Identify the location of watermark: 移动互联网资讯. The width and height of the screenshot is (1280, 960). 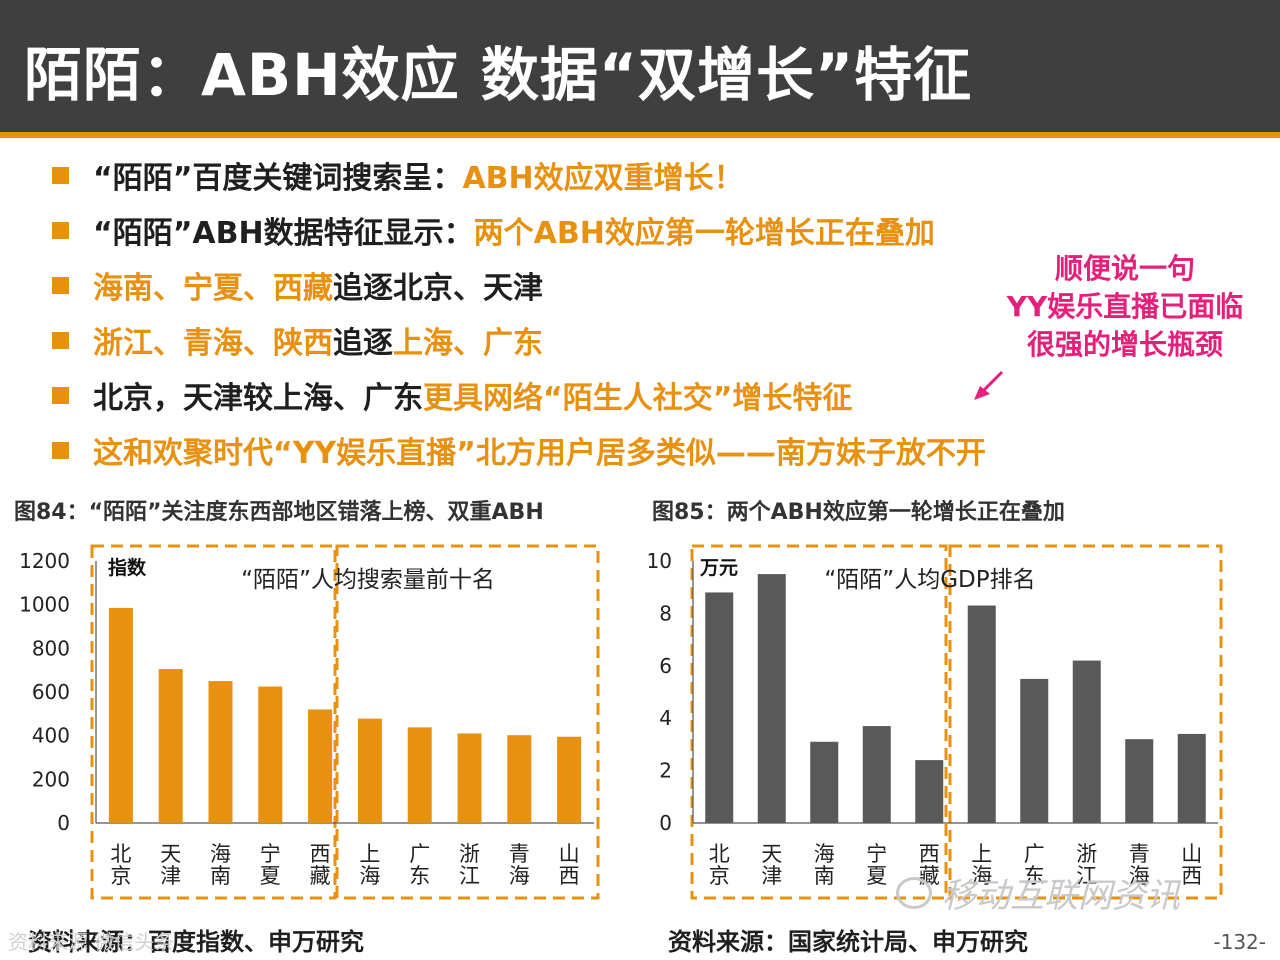
(1038, 892).